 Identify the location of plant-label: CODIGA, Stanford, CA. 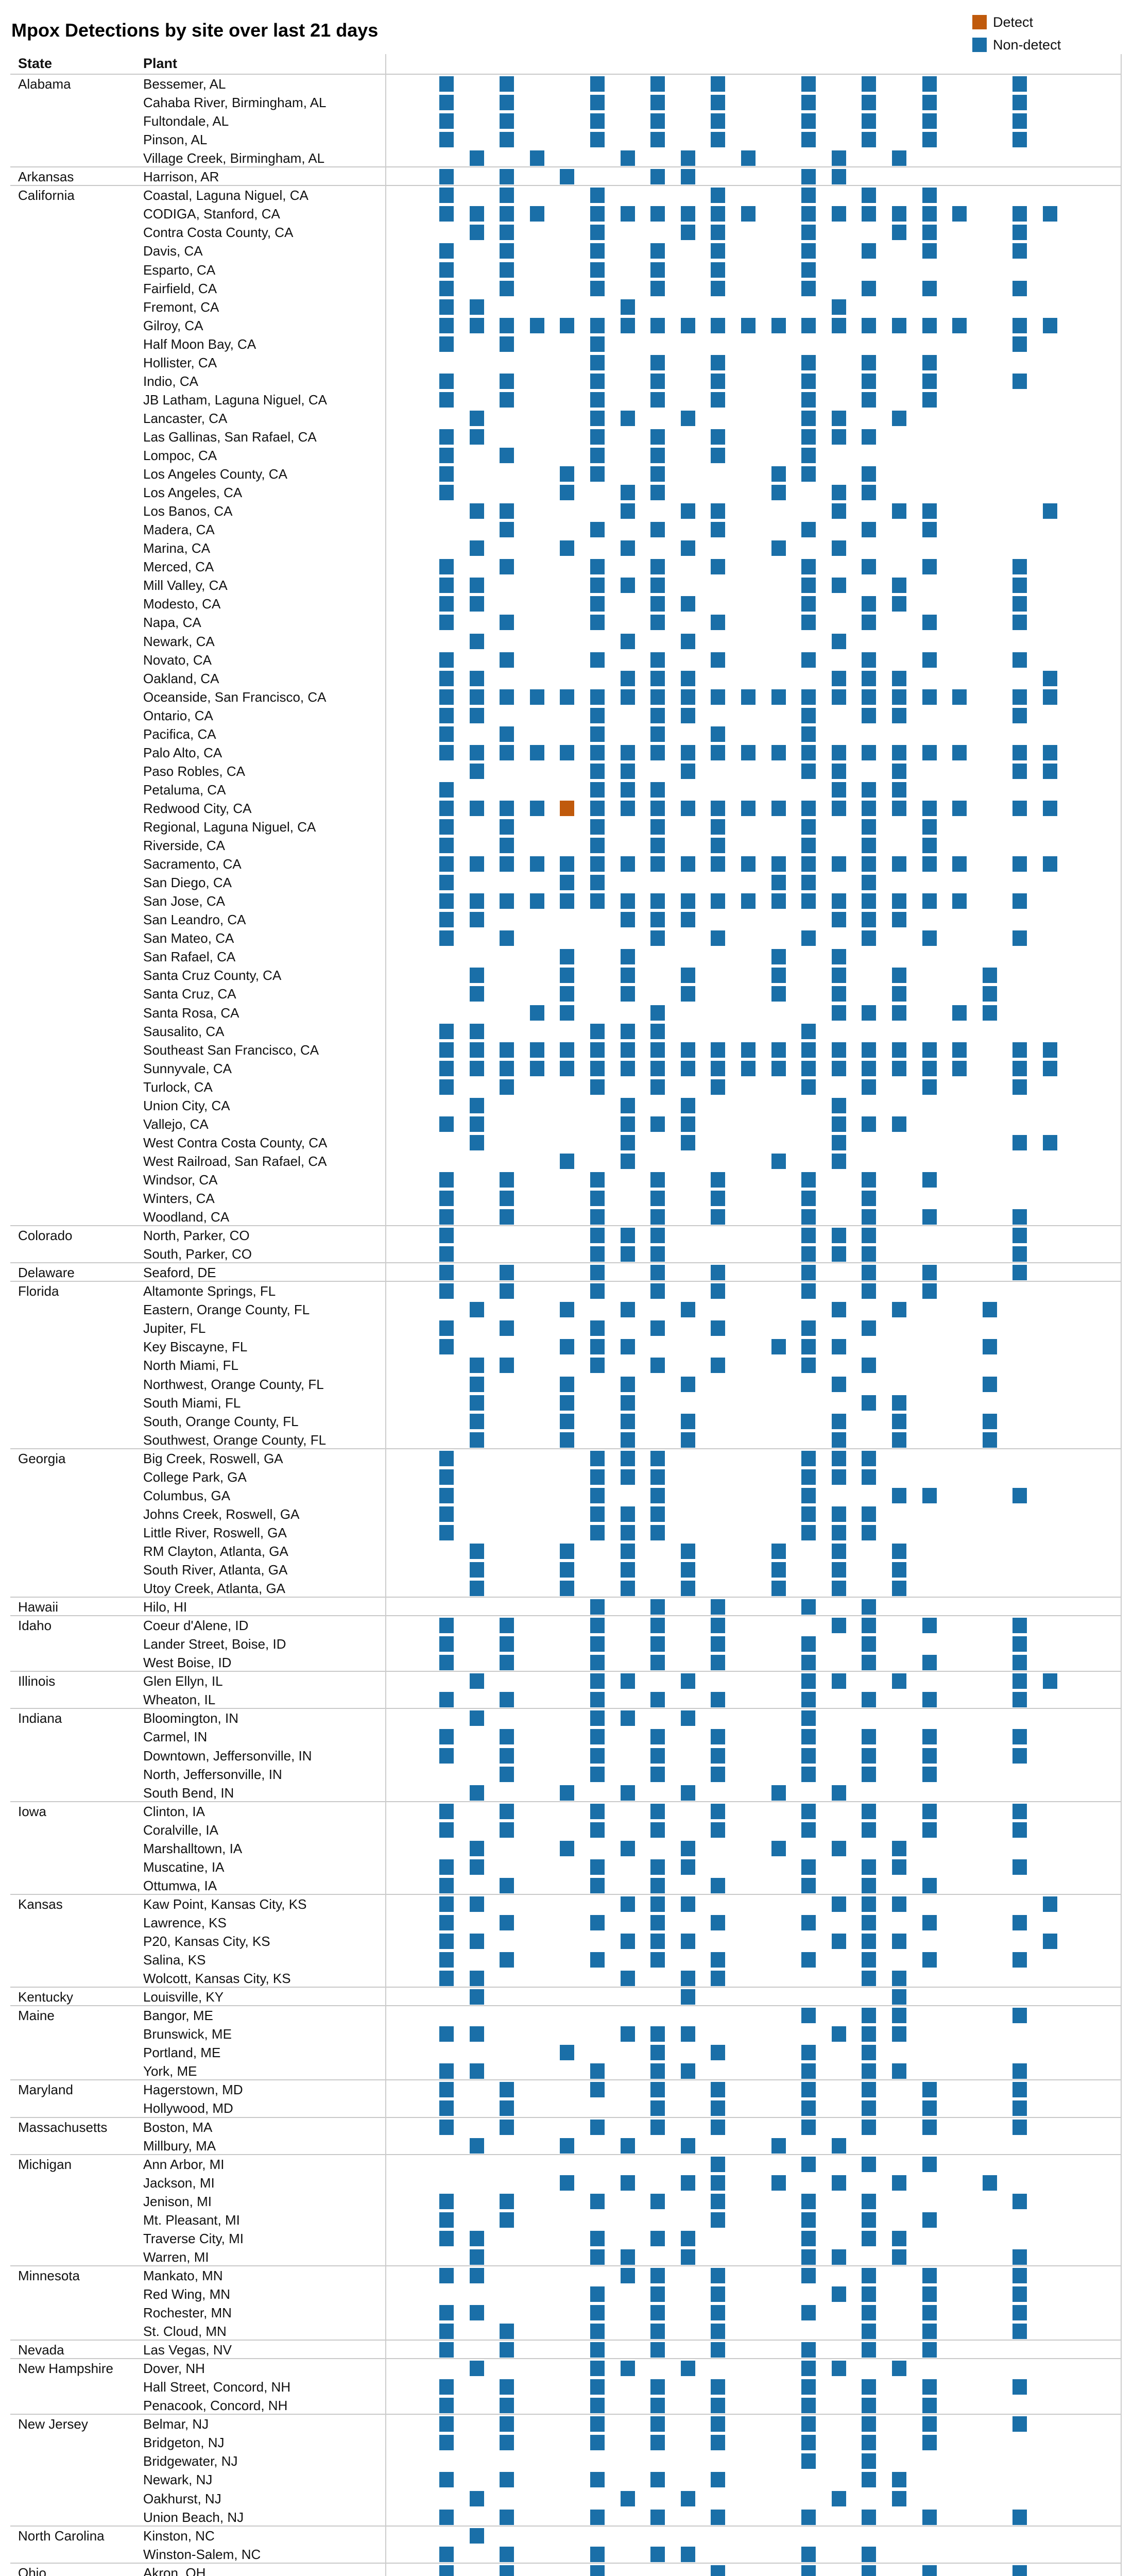
(212, 214).